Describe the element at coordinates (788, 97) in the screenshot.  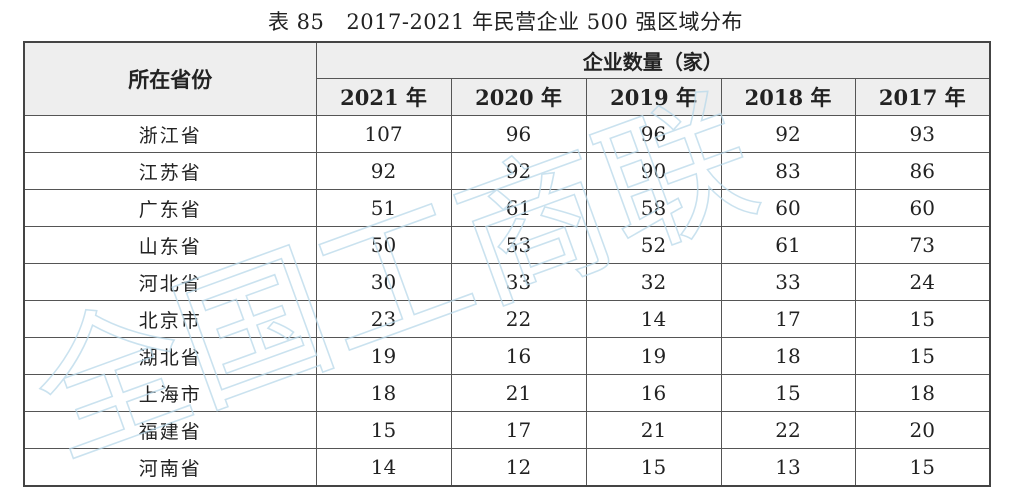
I see `column-header-year: 2018 年` at that location.